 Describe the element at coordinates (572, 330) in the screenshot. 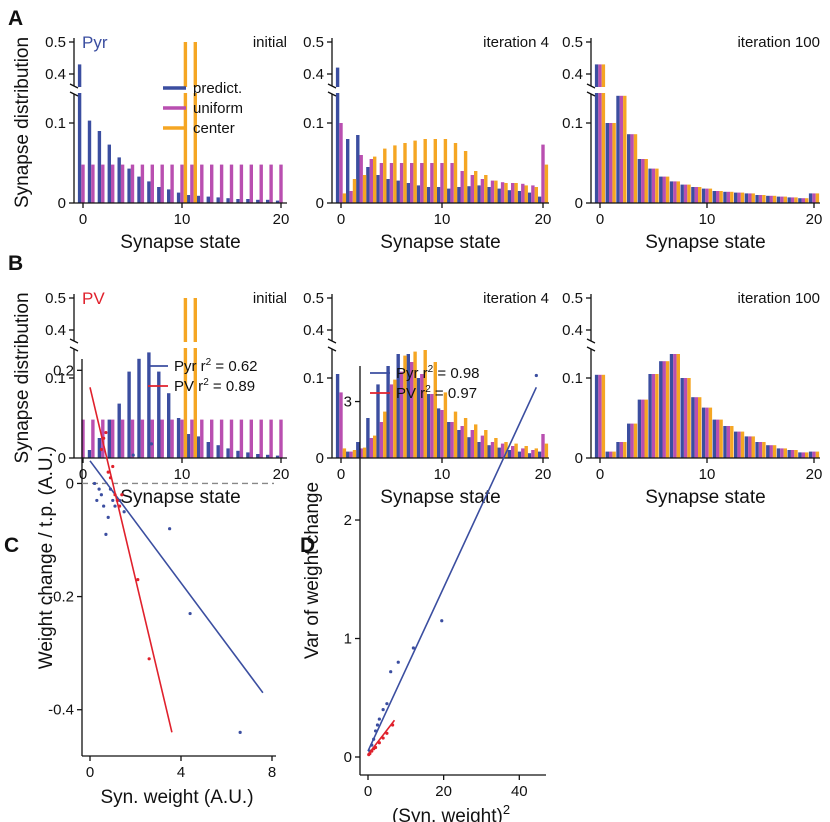

I see `y-tick-label: 0.4` at that location.